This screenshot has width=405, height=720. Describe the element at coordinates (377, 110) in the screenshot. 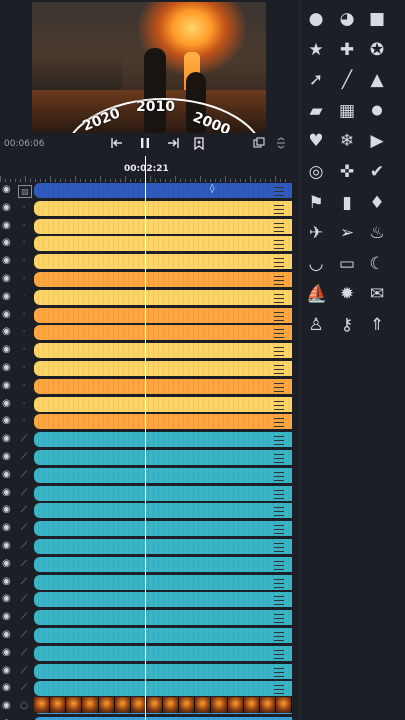

I see `drop-icon: ●` at that location.